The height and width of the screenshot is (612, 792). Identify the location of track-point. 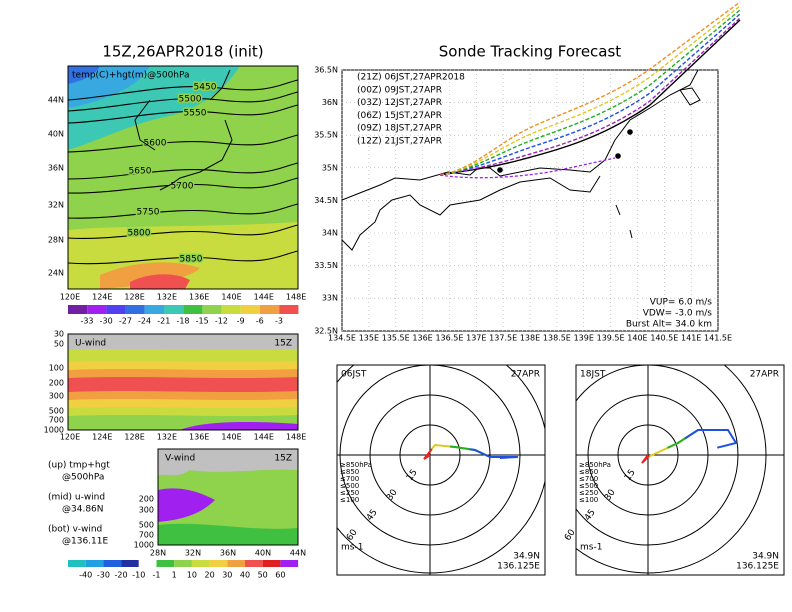
(630, 132).